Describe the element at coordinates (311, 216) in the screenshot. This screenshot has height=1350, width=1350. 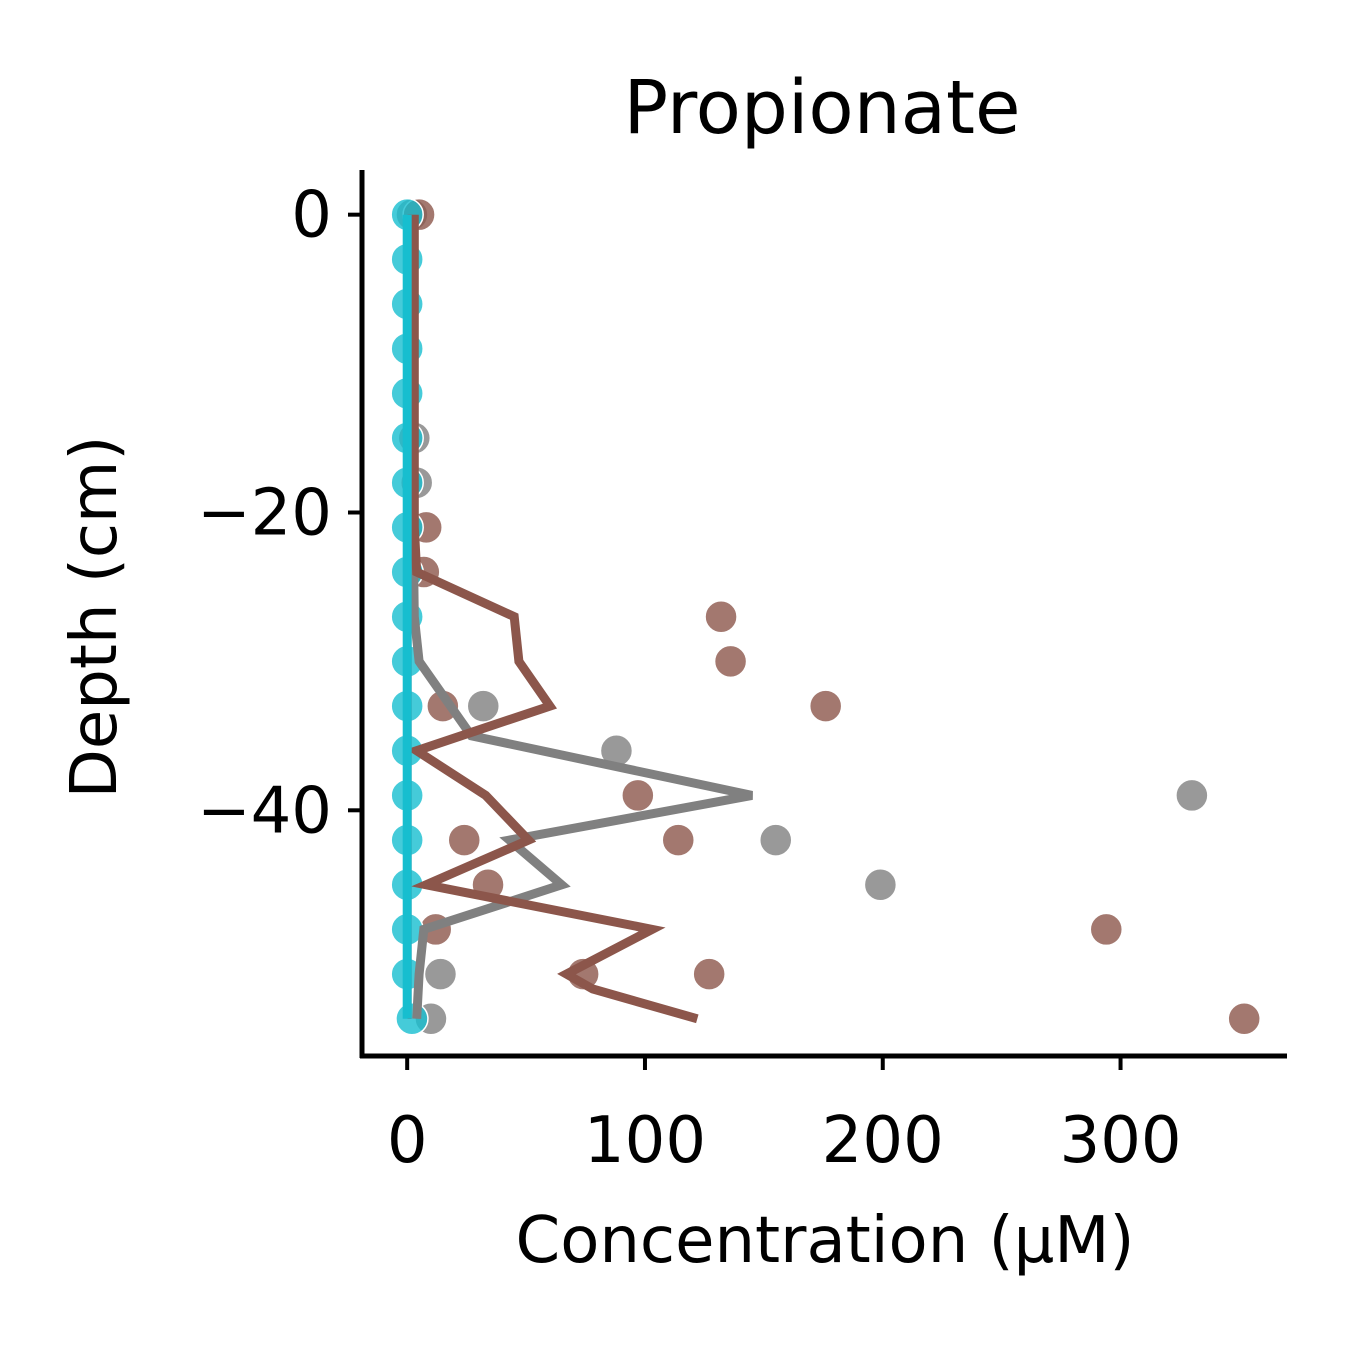
I see `y-tick-label-0: 0` at that location.